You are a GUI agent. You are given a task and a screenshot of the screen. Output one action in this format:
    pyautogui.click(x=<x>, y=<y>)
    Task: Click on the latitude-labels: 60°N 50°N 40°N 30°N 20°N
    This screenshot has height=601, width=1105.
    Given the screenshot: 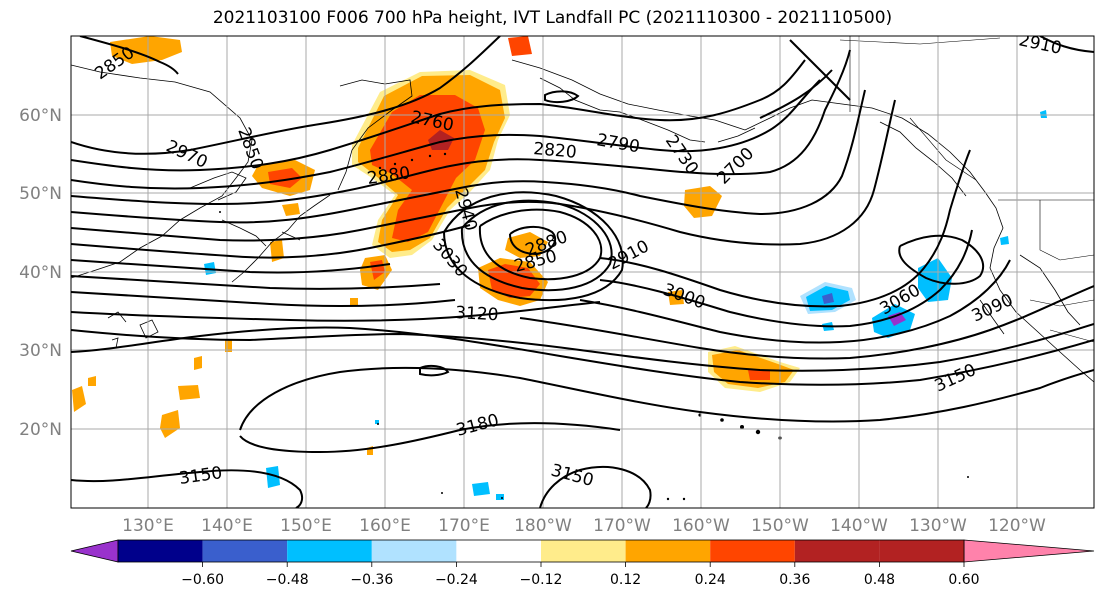 What is the action you would take?
    pyautogui.click(x=40, y=273)
    